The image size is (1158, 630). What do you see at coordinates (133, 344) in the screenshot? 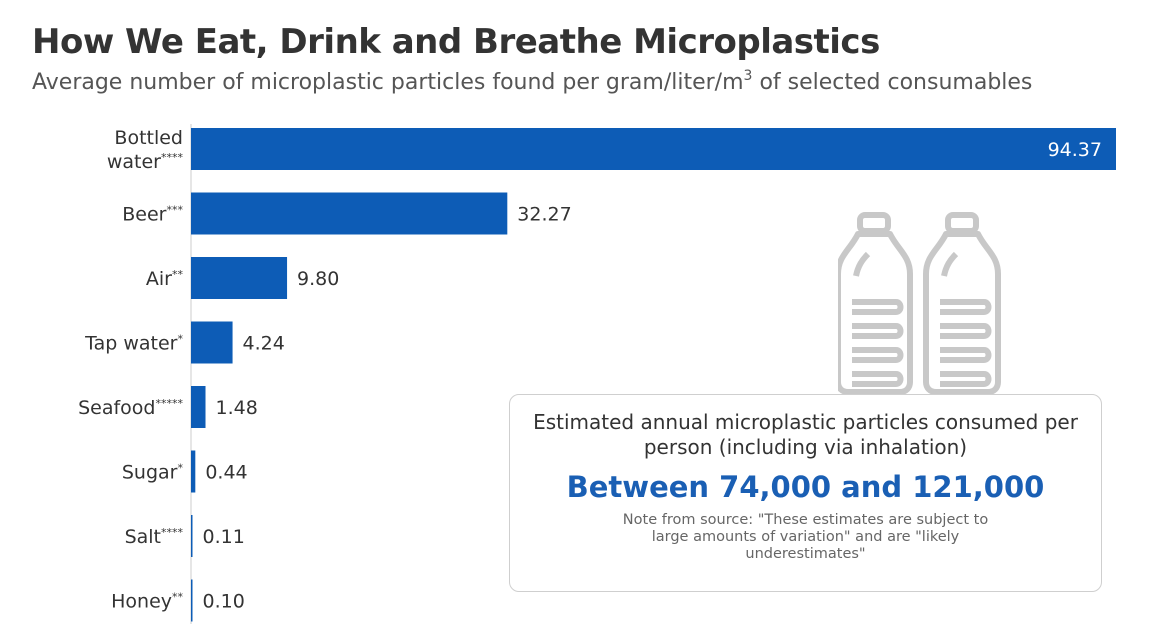
I see `category-label: Tap water*` at bounding box center [133, 344].